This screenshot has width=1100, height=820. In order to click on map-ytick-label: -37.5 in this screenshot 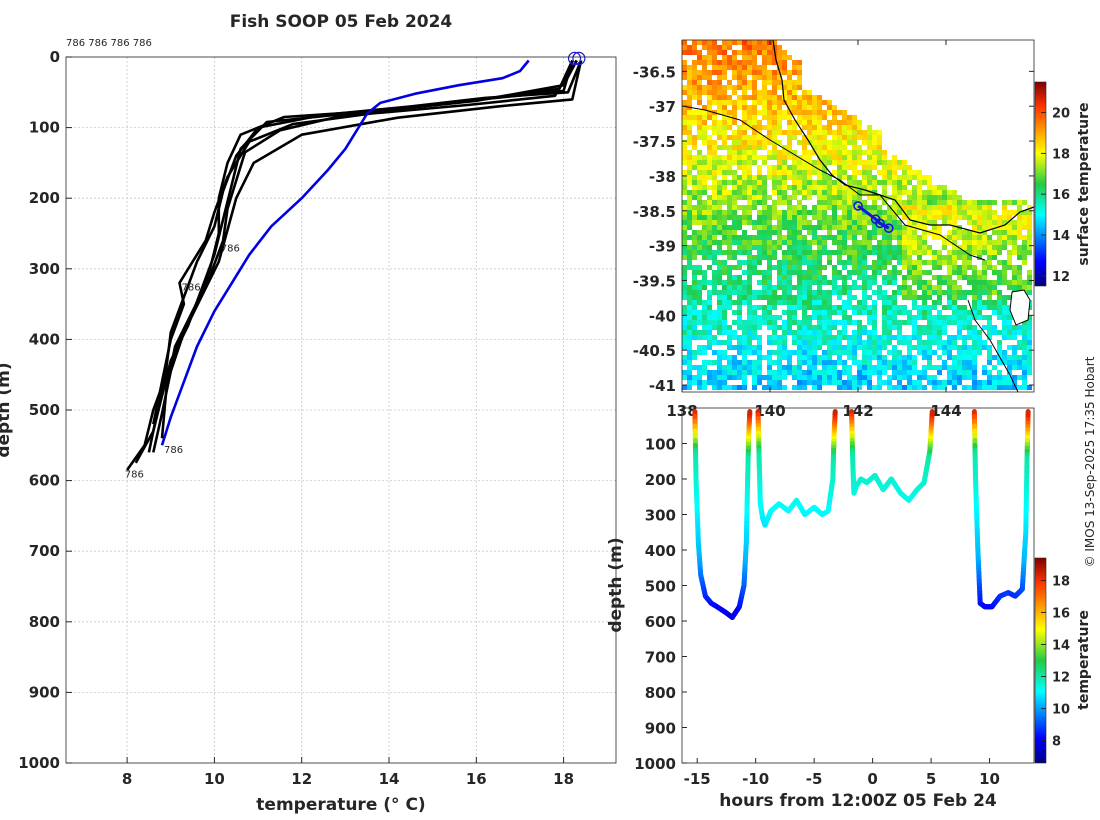, I will do `click(654, 142)`.